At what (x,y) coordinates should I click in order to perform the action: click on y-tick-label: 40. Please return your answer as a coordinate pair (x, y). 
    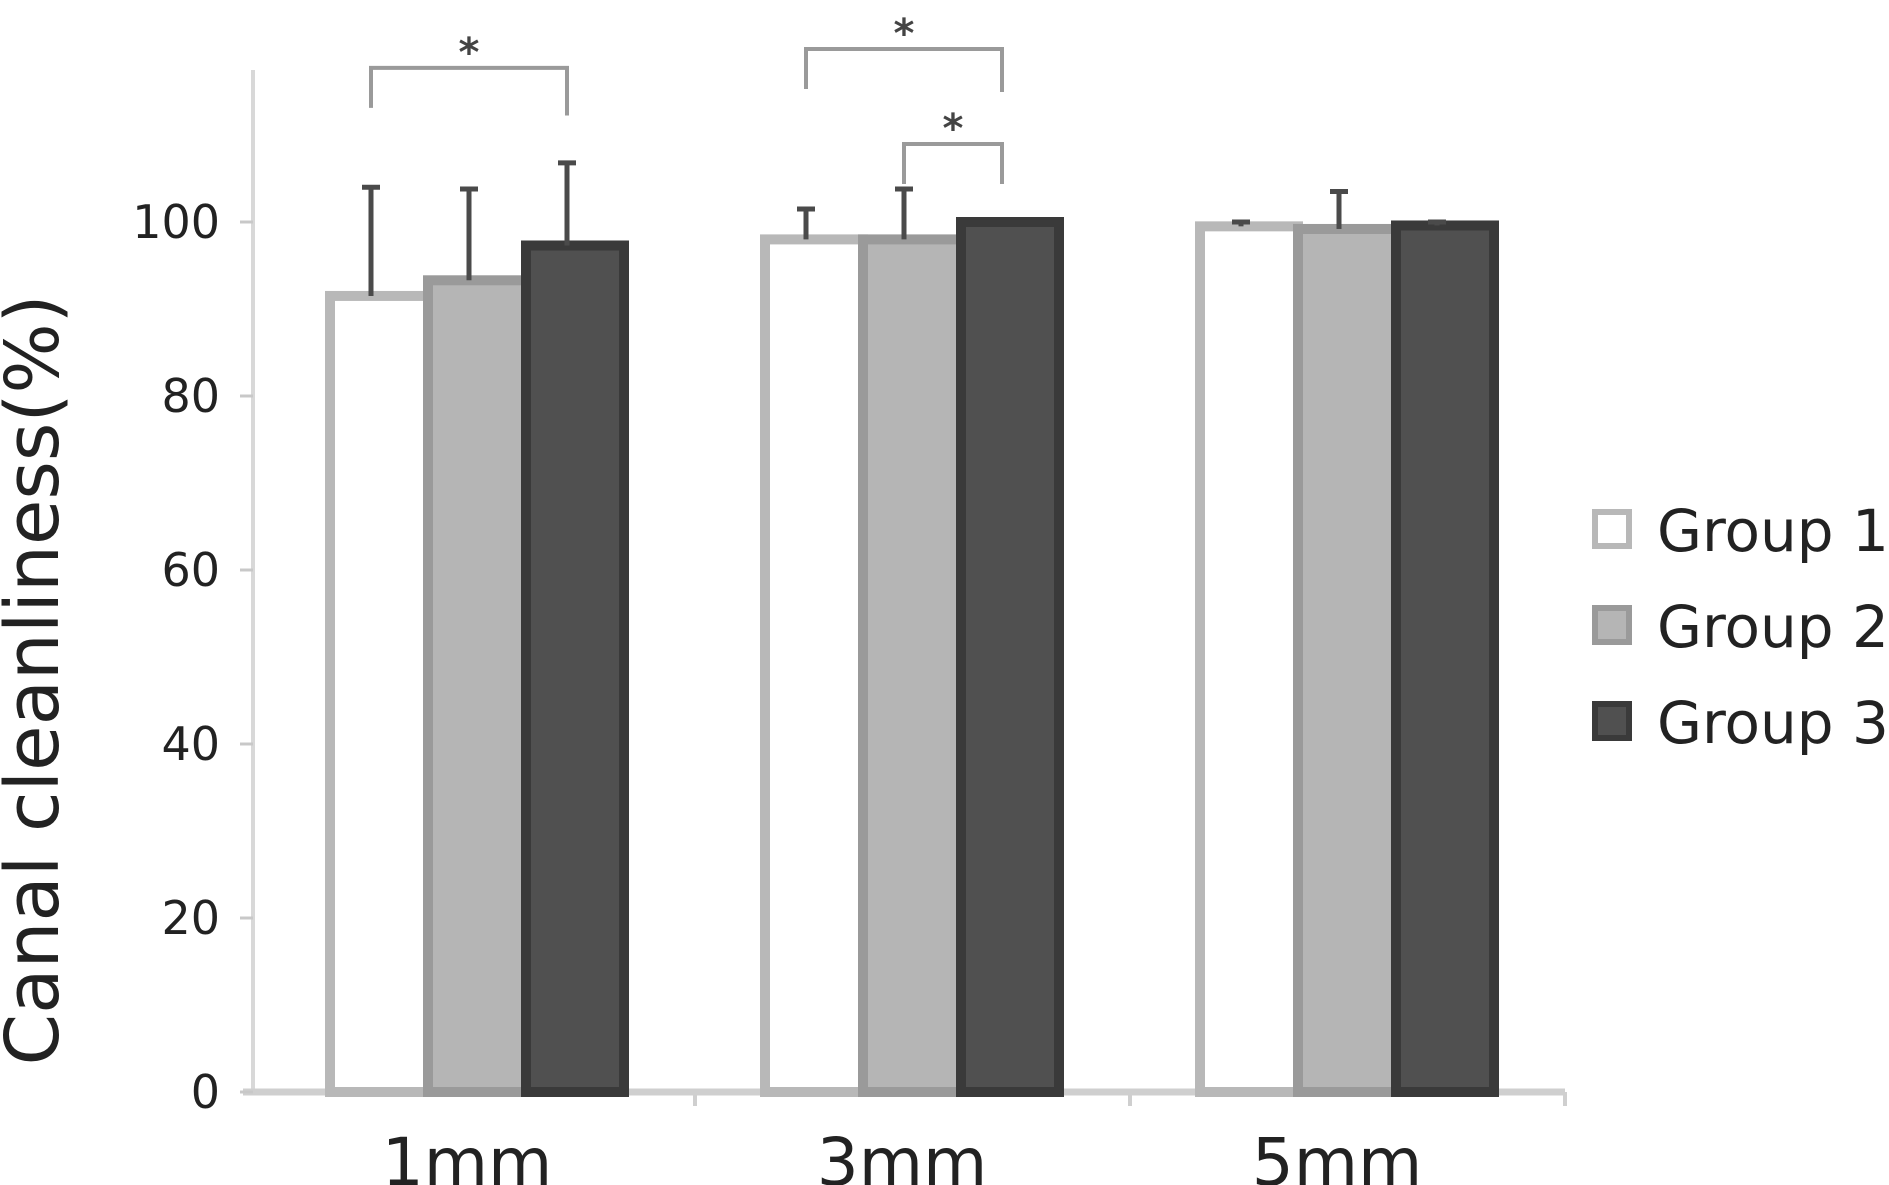
    Looking at the image, I should click on (190, 744).